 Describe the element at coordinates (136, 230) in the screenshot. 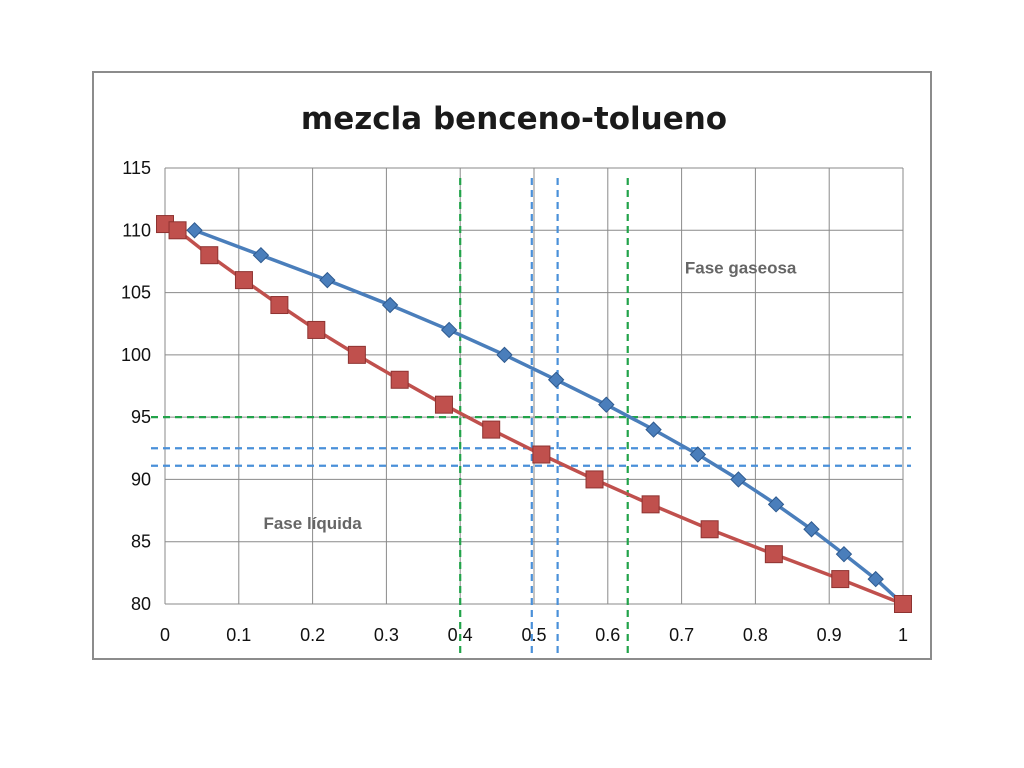

I see `y-tick-label: 110` at that location.